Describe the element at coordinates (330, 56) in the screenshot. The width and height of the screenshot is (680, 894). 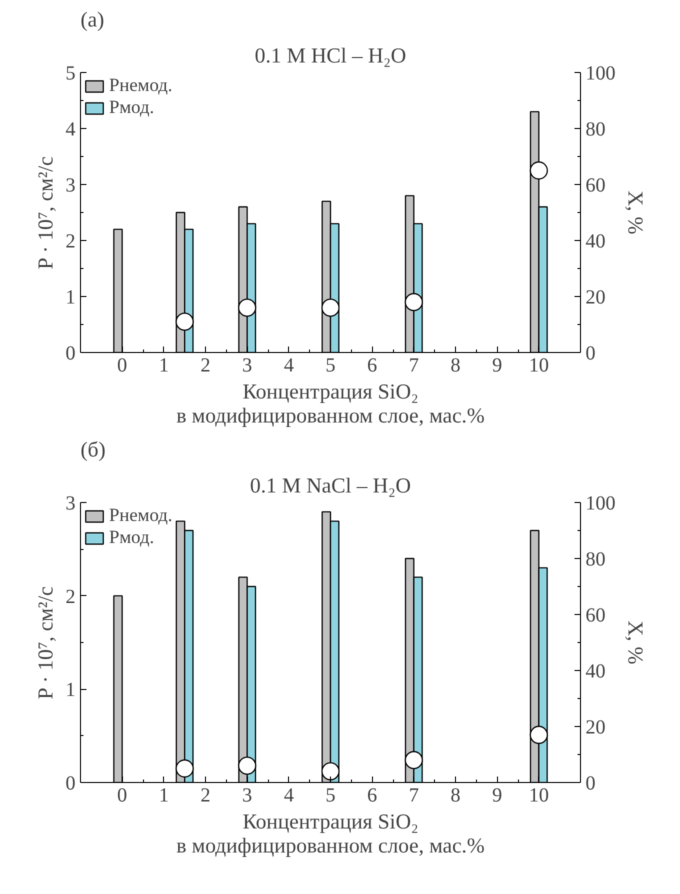
I see `chart-title: 0.1 M HCl – H₂O` at that location.